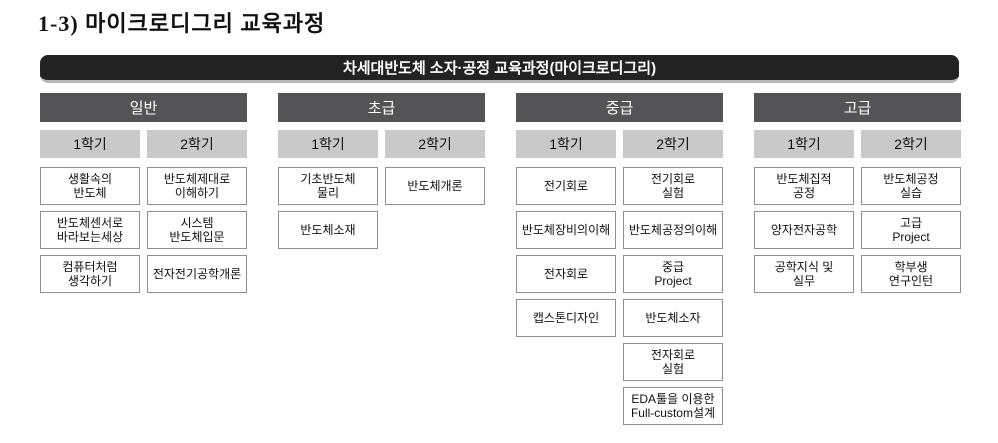 This screenshot has height=443, width=998. Describe the element at coordinates (499, 69) in the screenshot. I see `curriculum-banner: 차세대반도체 소자·공정 교육과정(마이크로디그리)` at that location.